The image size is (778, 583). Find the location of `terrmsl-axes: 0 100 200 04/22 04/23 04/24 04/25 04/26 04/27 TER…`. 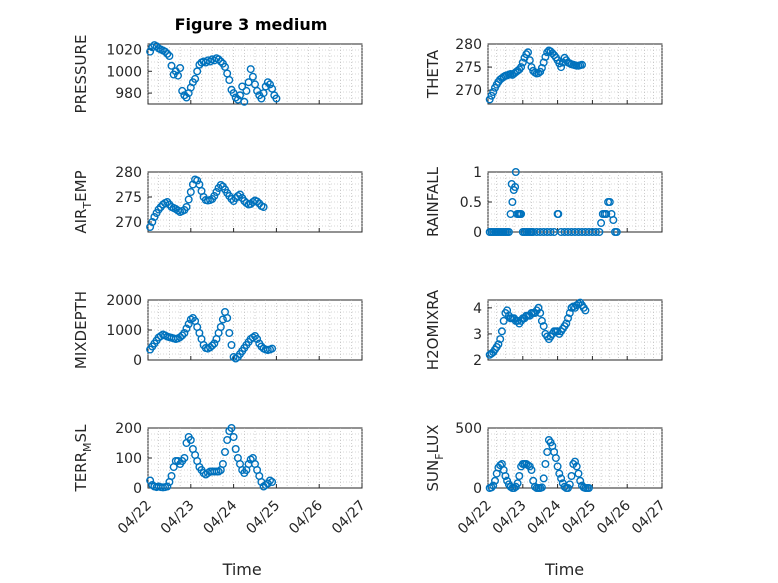

terrmsl-axes: 0 100 200 04/22 04/23 04/24 04/25 04/26 04/27 TER… is located at coordinates (220, 500).